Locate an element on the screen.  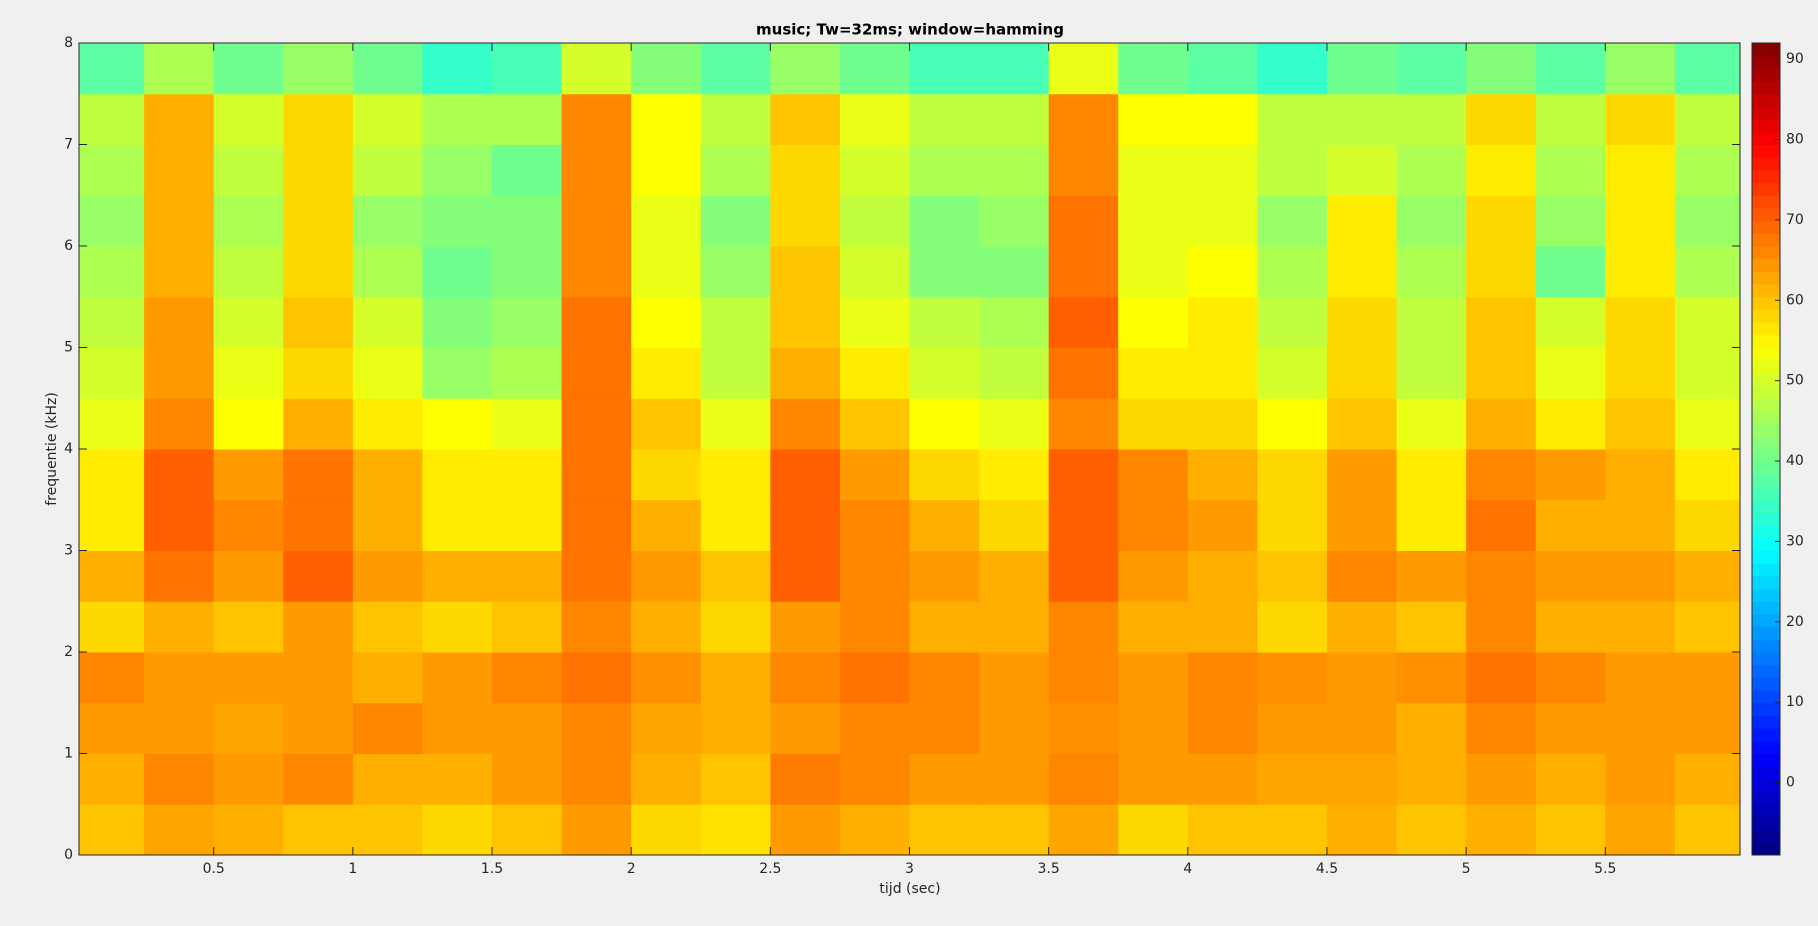
y-tick-label: 6 is located at coordinates (68, 246).